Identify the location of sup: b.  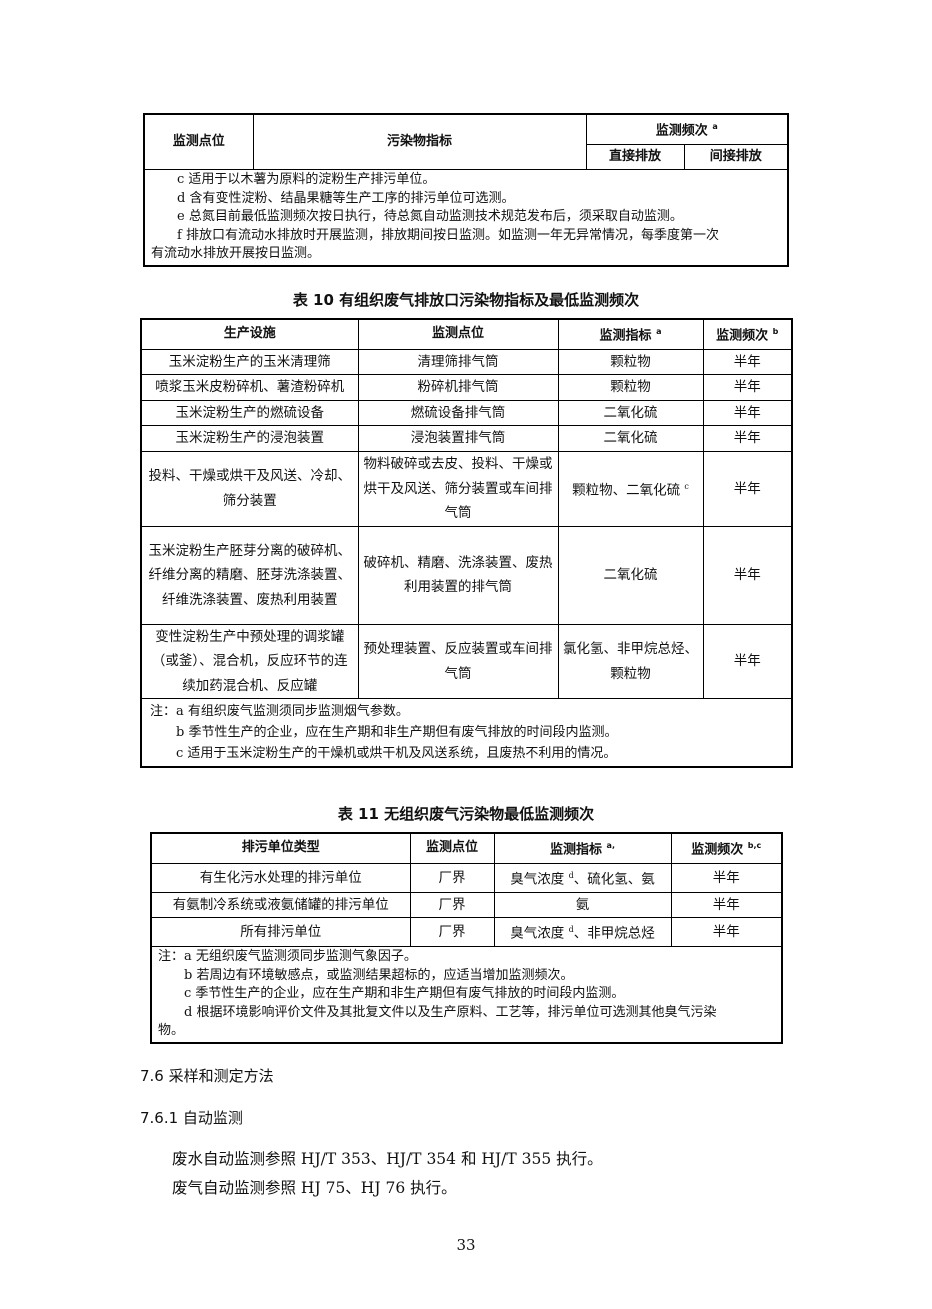
(775, 331).